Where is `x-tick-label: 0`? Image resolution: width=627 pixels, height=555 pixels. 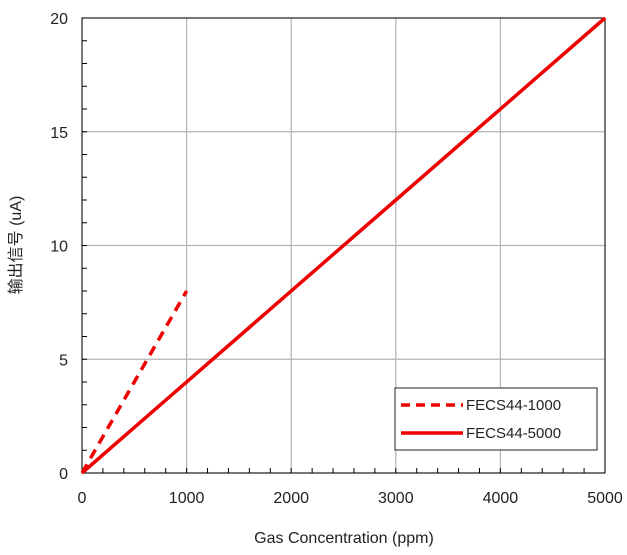 x-tick-label: 0 is located at coordinates (82, 498).